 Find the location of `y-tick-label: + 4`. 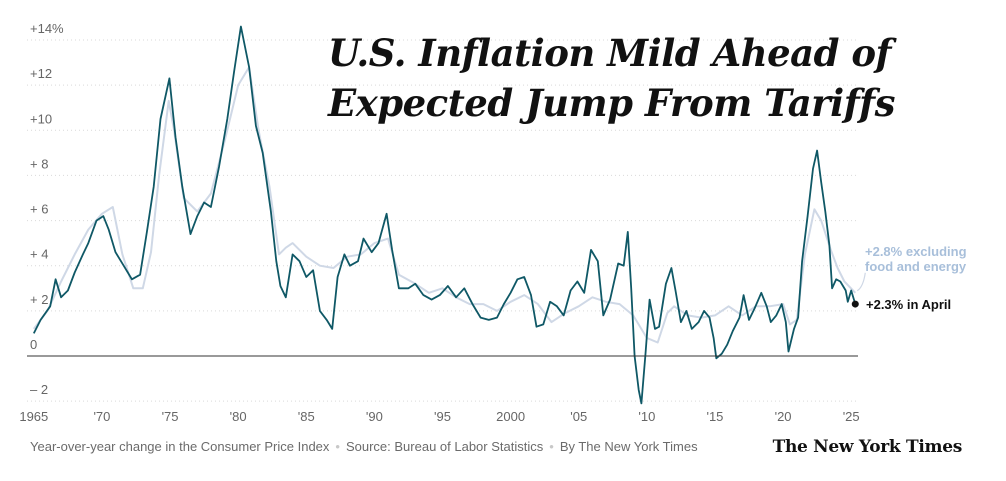

y-tick-label: + 4 is located at coordinates (39, 254).